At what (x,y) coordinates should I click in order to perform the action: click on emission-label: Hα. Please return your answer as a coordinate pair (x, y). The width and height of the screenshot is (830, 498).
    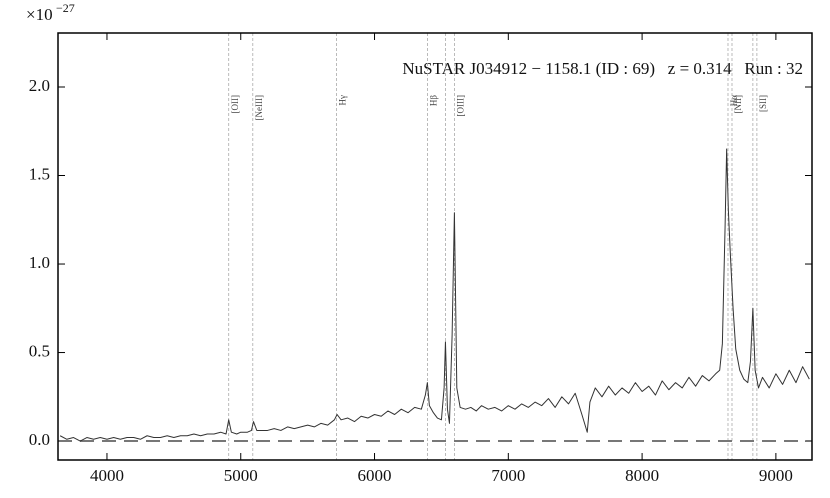
    Looking at the image, I should click on (734, 100).